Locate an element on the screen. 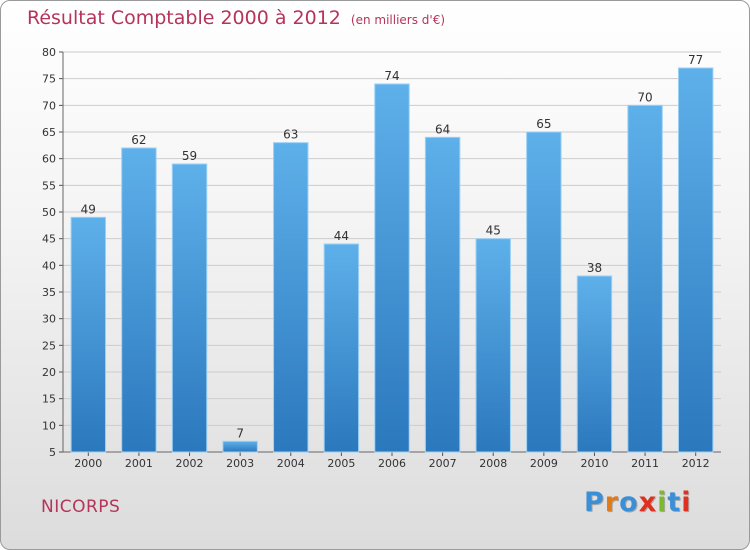 This screenshot has width=750, height=550. bar-2008 is located at coordinates (493, 345).